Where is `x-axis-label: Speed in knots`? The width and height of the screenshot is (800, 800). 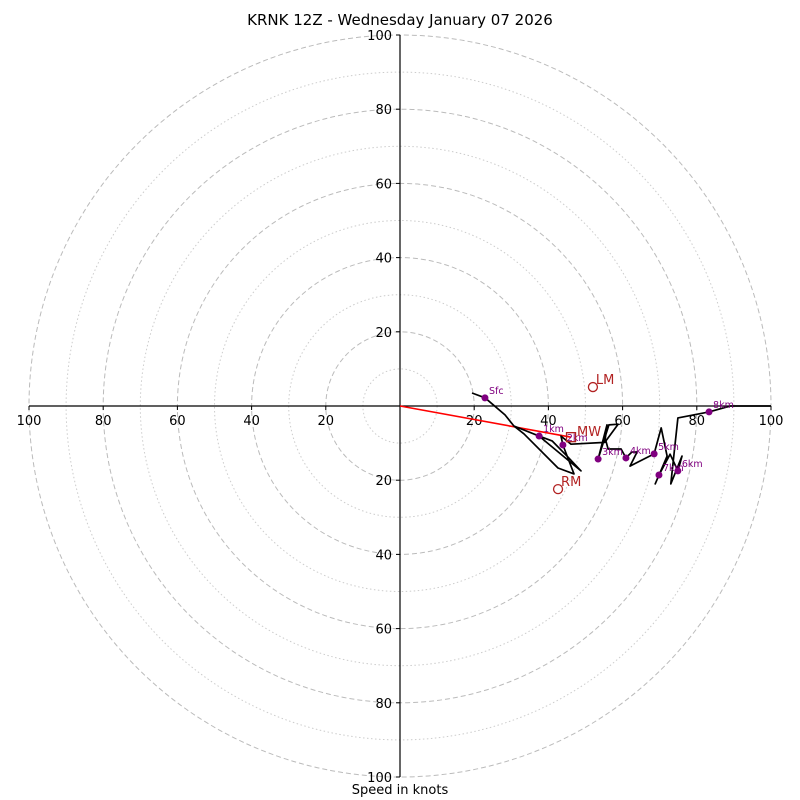
x-axis-label: Speed in knots is located at coordinates (400, 790).